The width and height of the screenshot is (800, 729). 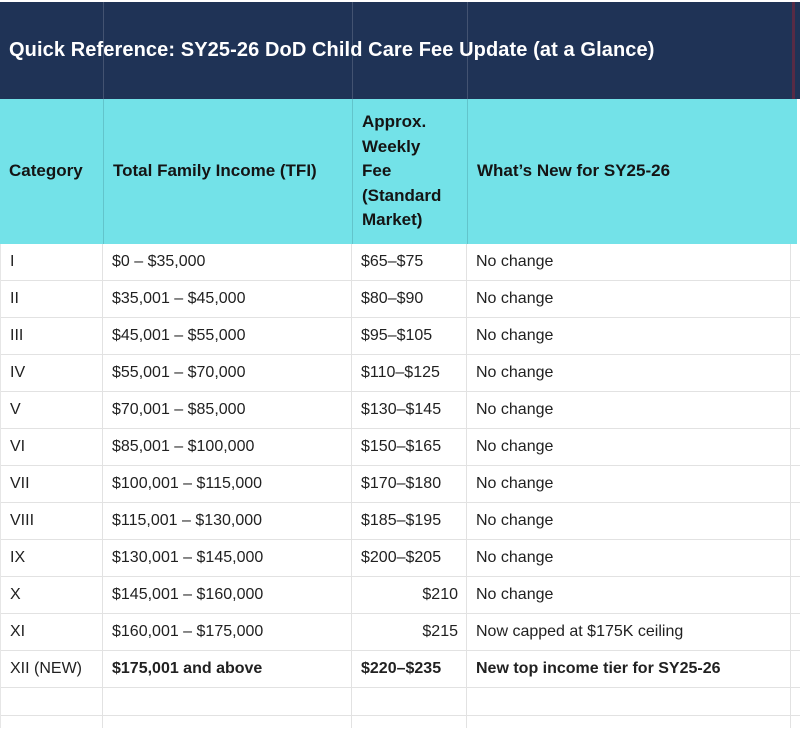 I want to click on cell-category: II, so click(x=52, y=299).